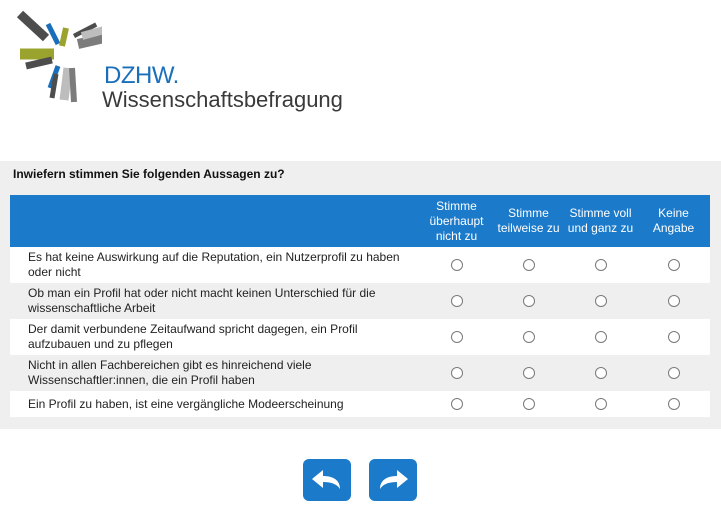 This screenshot has height=513, width=721. Describe the element at coordinates (215, 221) in the screenshot. I see `matrix-header-empty` at that location.